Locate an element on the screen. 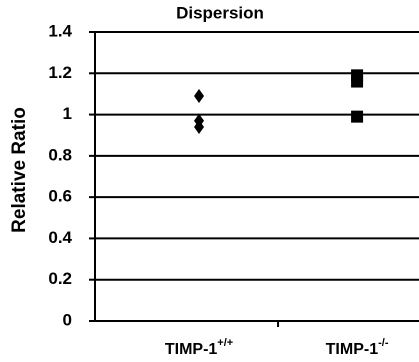 The height and width of the screenshot is (362, 419). y-tick-label: 0 is located at coordinates (67, 319).